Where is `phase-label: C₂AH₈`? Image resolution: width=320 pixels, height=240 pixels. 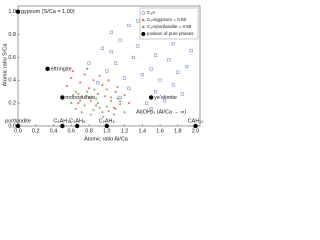
phase-label: C₂AH₈ is located at coordinates (107, 121).